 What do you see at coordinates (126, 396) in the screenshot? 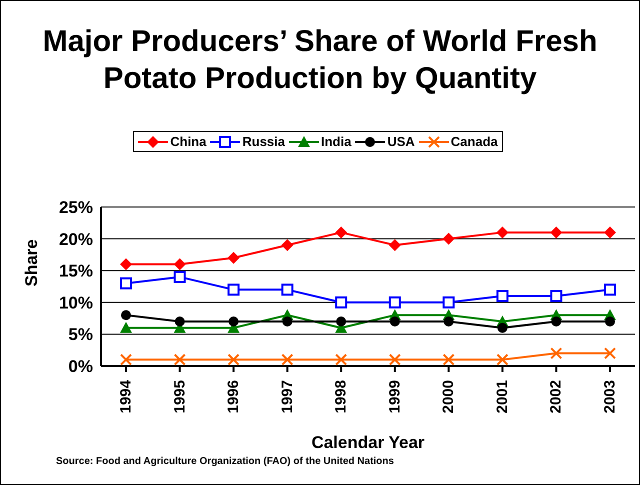
I see `x-tick-label: 1994` at bounding box center [126, 396].